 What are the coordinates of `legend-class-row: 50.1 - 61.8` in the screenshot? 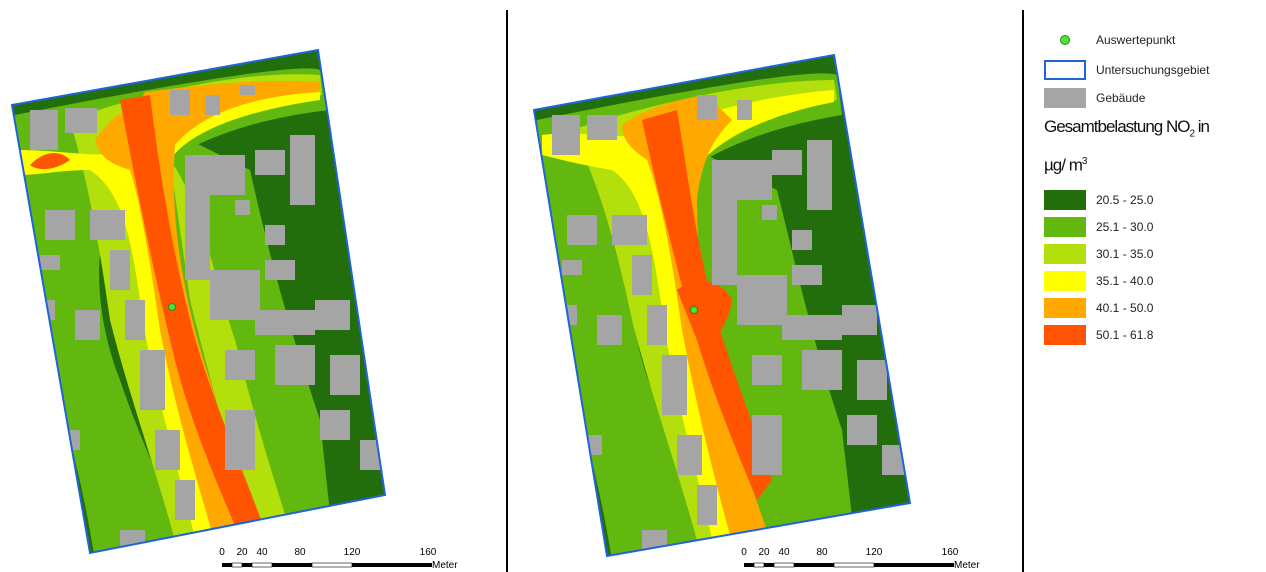 It's located at (1098, 335).